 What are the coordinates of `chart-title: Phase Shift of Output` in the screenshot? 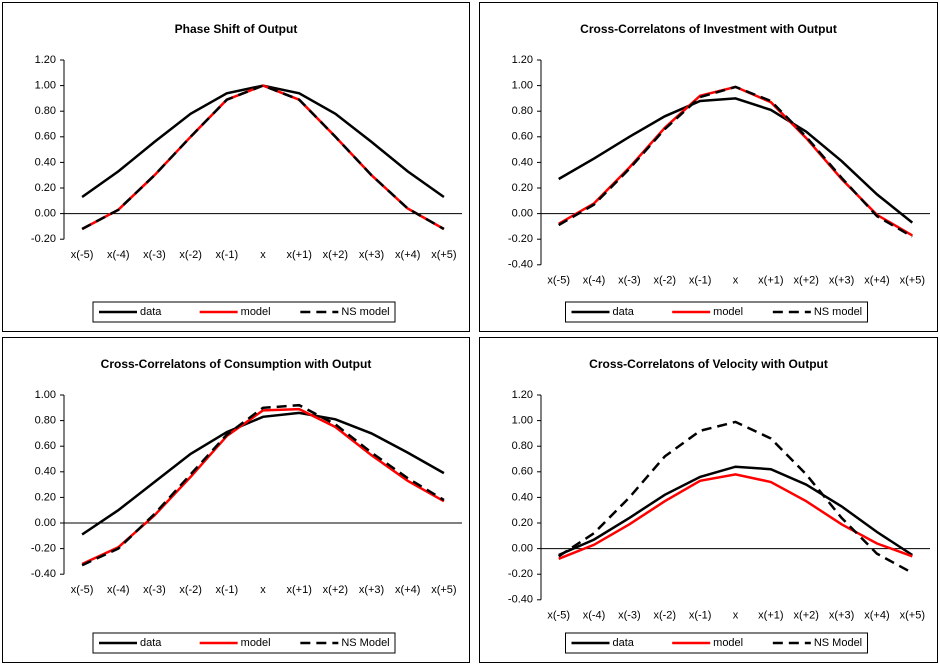 It's located at (236, 29).